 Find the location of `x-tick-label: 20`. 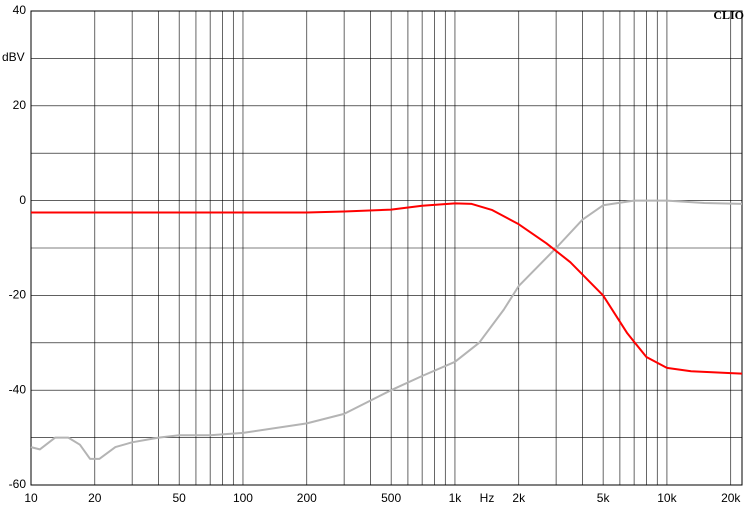

x-tick-label: 20 is located at coordinates (95, 498).